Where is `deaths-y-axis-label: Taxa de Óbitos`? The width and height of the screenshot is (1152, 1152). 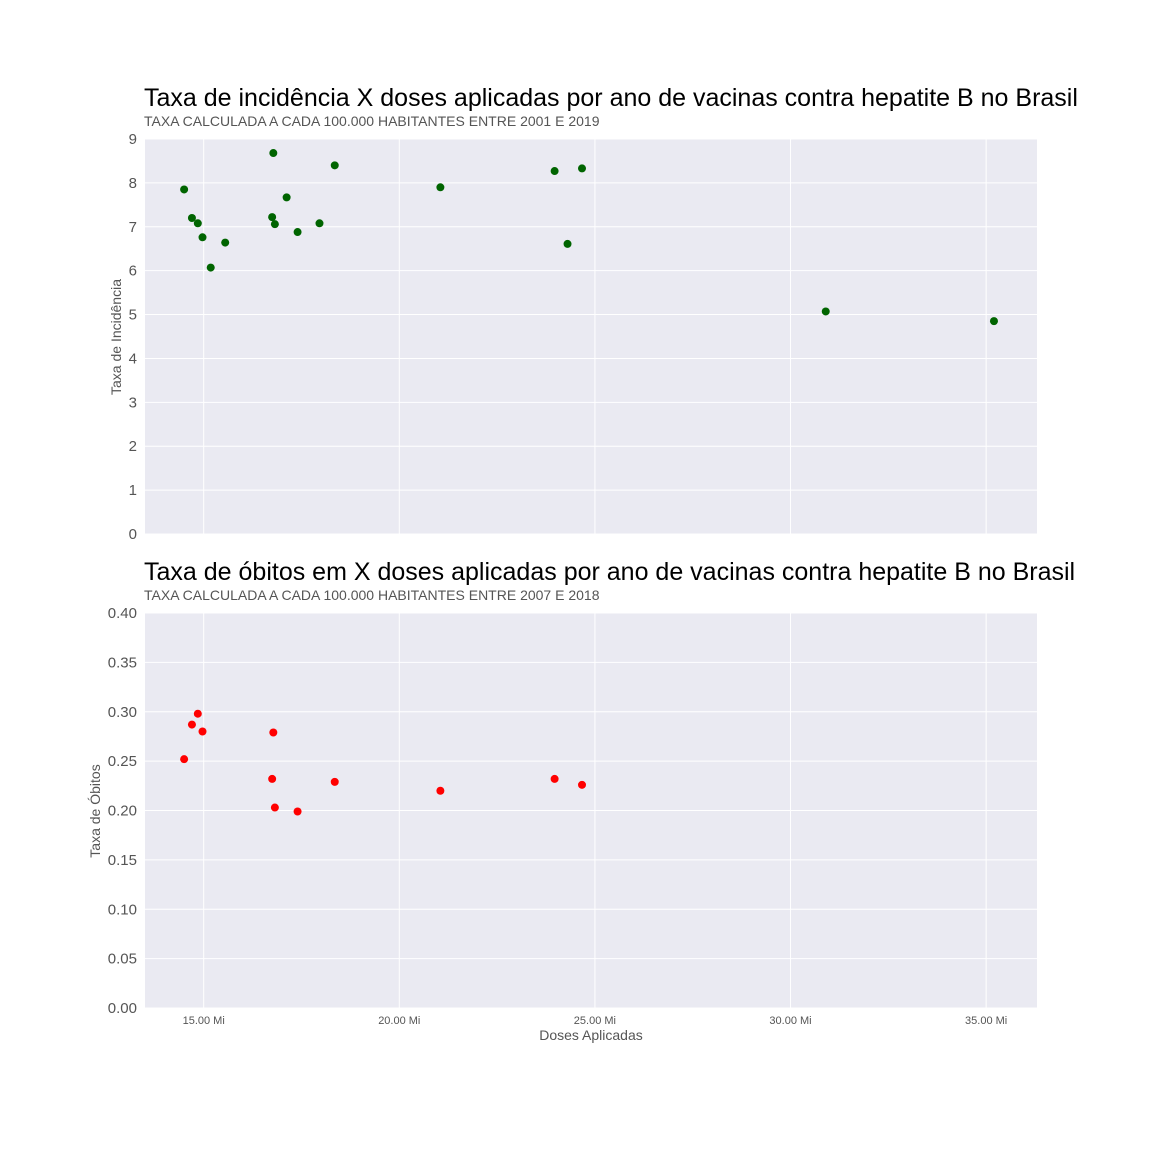
deaths-y-axis-label: Taxa de Óbitos is located at coordinates (95, 810).